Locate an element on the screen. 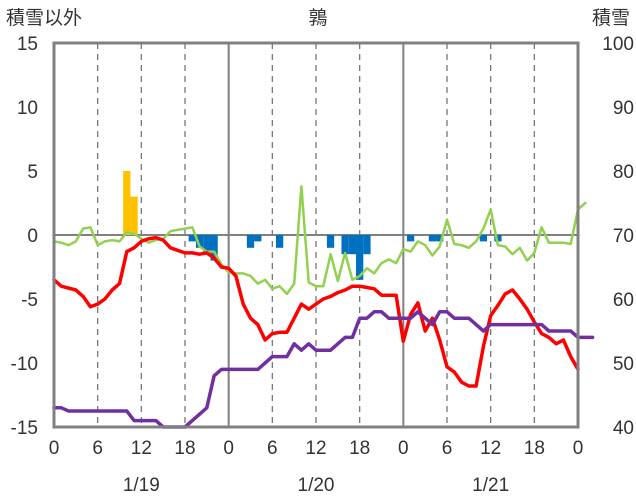  date-label: 1/21 is located at coordinates (490, 485).